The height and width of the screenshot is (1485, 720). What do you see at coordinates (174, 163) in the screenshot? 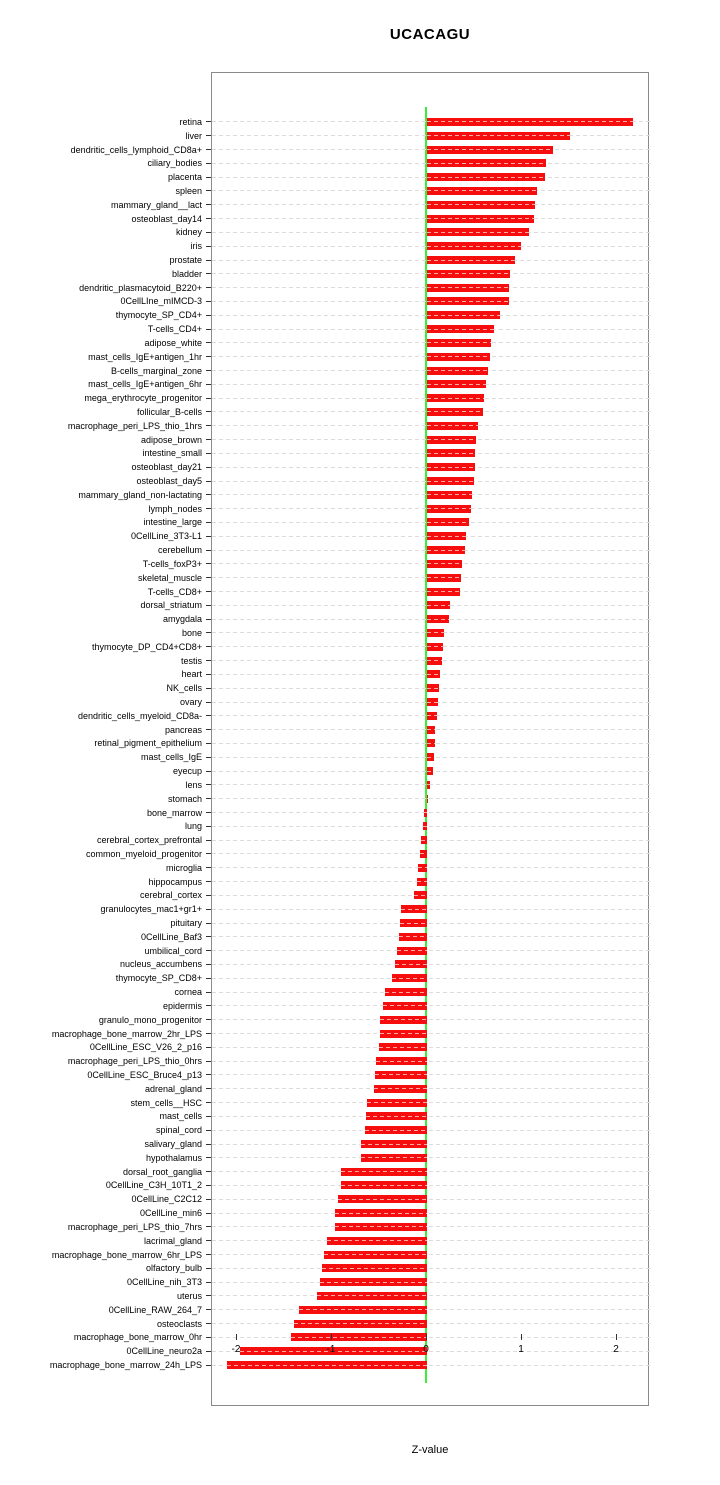
I see `category-label: ciliary_bodies` at bounding box center [174, 163].